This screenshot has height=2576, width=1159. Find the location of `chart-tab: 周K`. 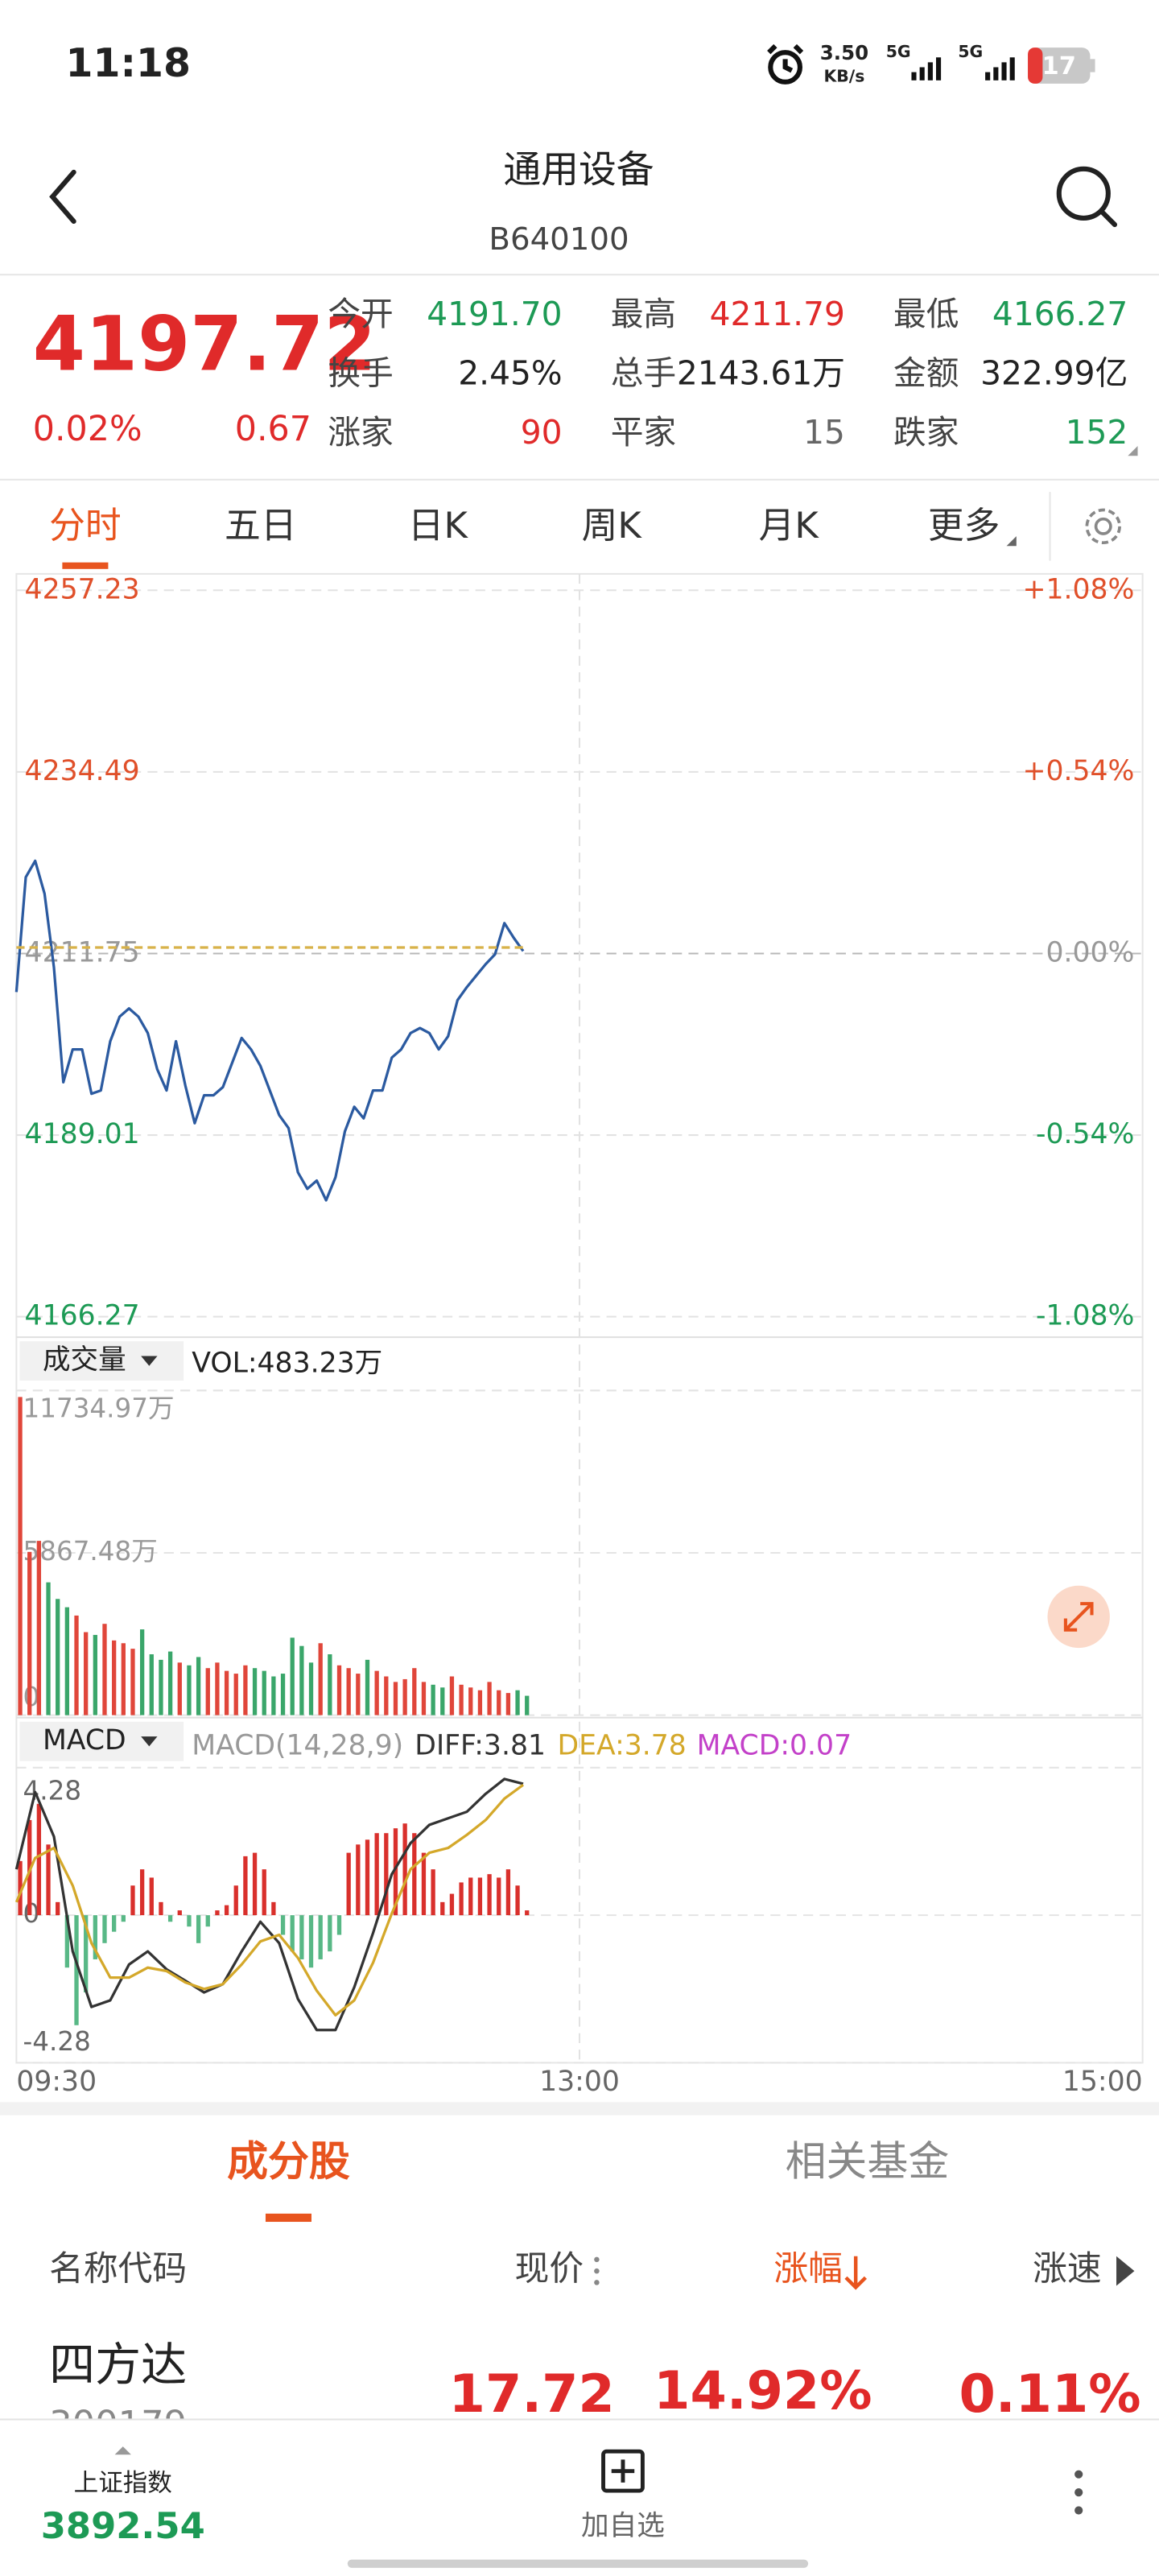

chart-tab: 周K is located at coordinates (612, 525).